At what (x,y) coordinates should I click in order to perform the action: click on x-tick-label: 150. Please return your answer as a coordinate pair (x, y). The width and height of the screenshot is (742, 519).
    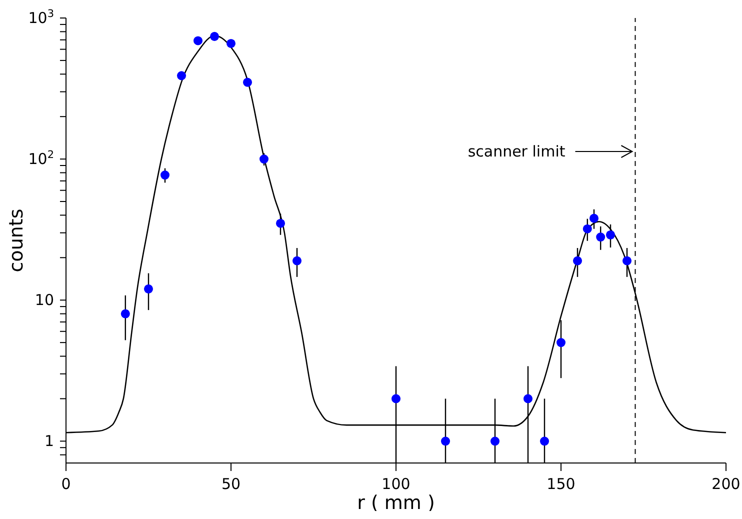
    Looking at the image, I should click on (561, 484).